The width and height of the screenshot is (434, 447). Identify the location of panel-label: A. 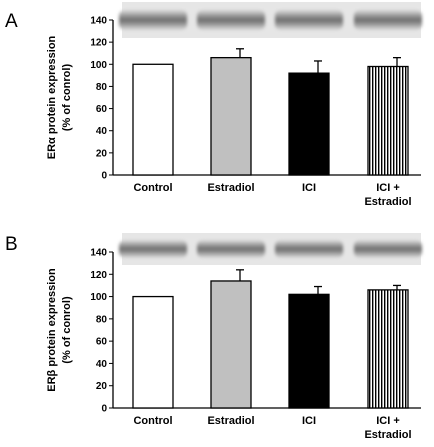
(11, 21).